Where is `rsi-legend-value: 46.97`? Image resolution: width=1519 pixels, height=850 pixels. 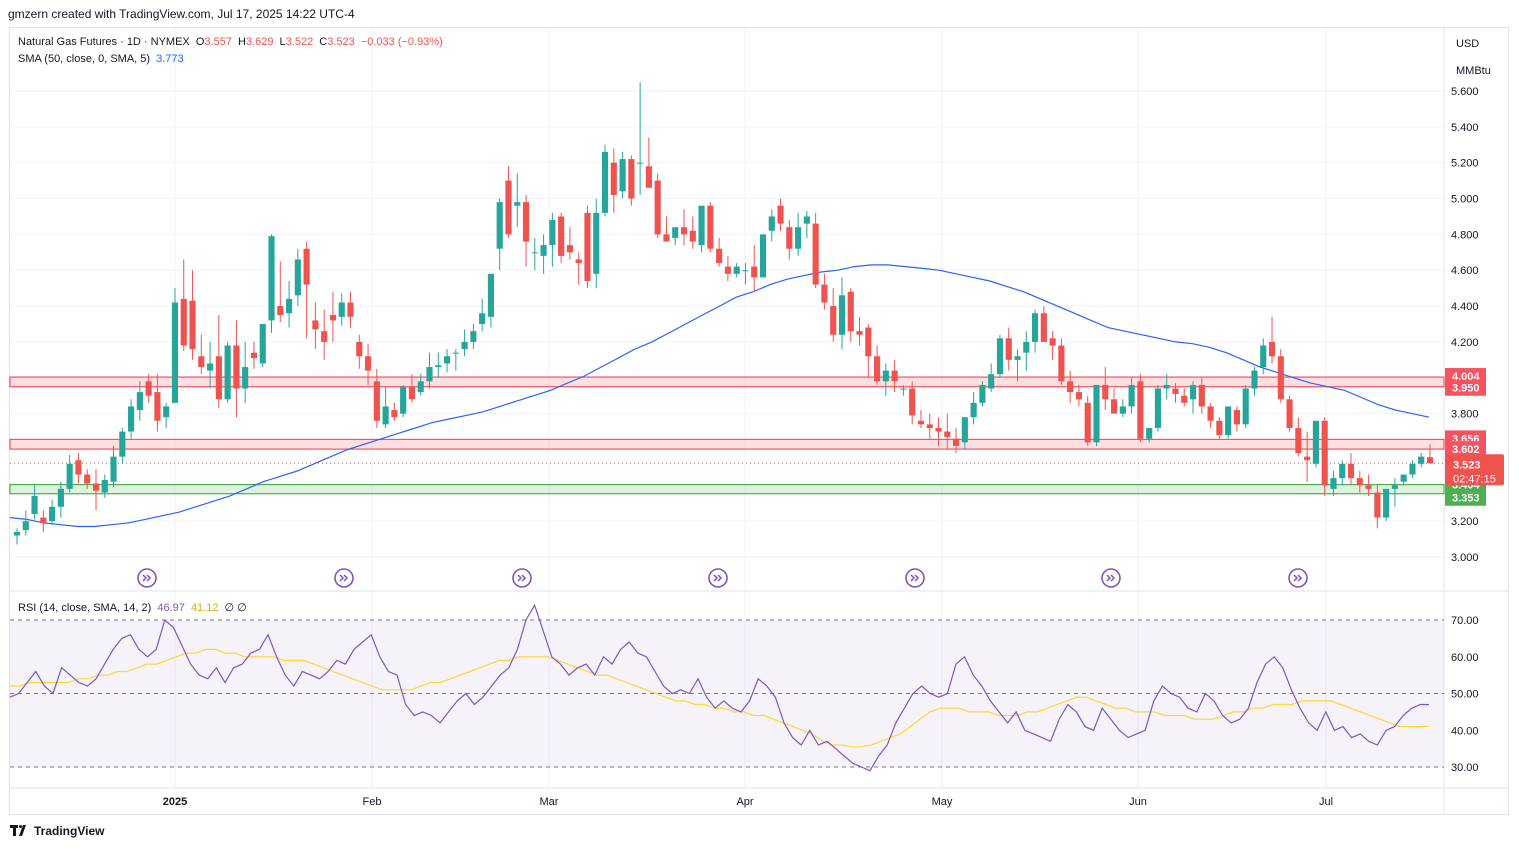 rsi-legend-value: 46.97 is located at coordinates (171, 608).